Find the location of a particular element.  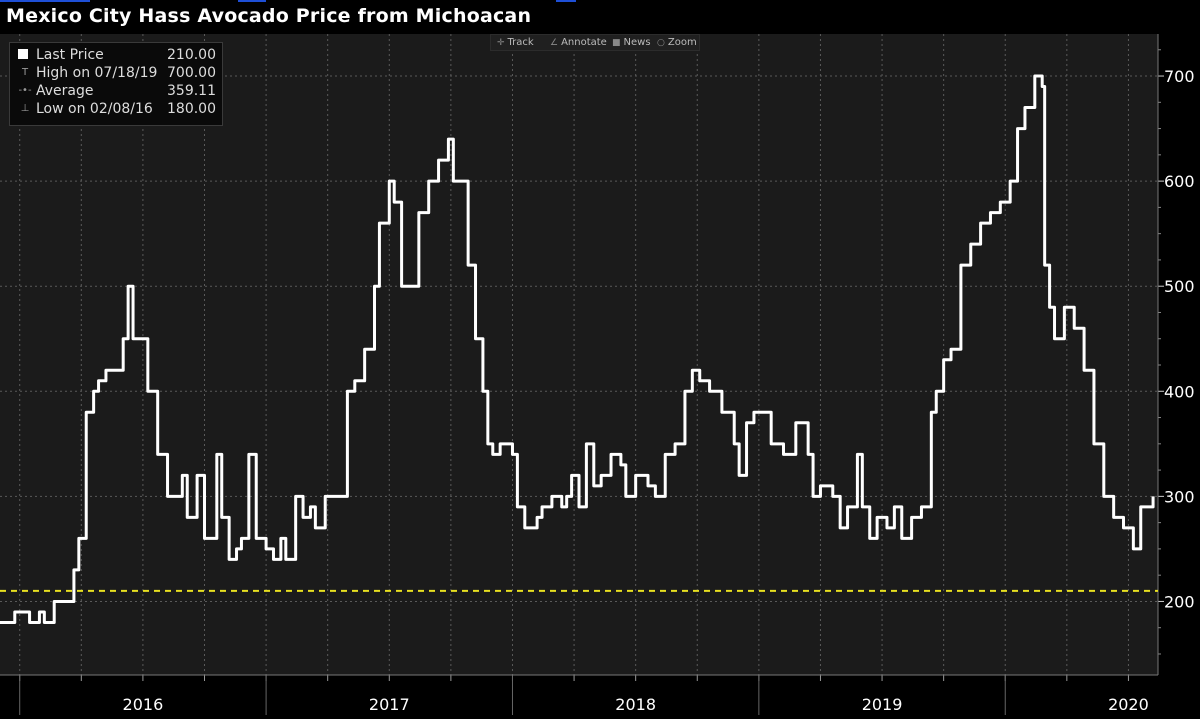

y-tick-label: 400 is located at coordinates (1179, 391).